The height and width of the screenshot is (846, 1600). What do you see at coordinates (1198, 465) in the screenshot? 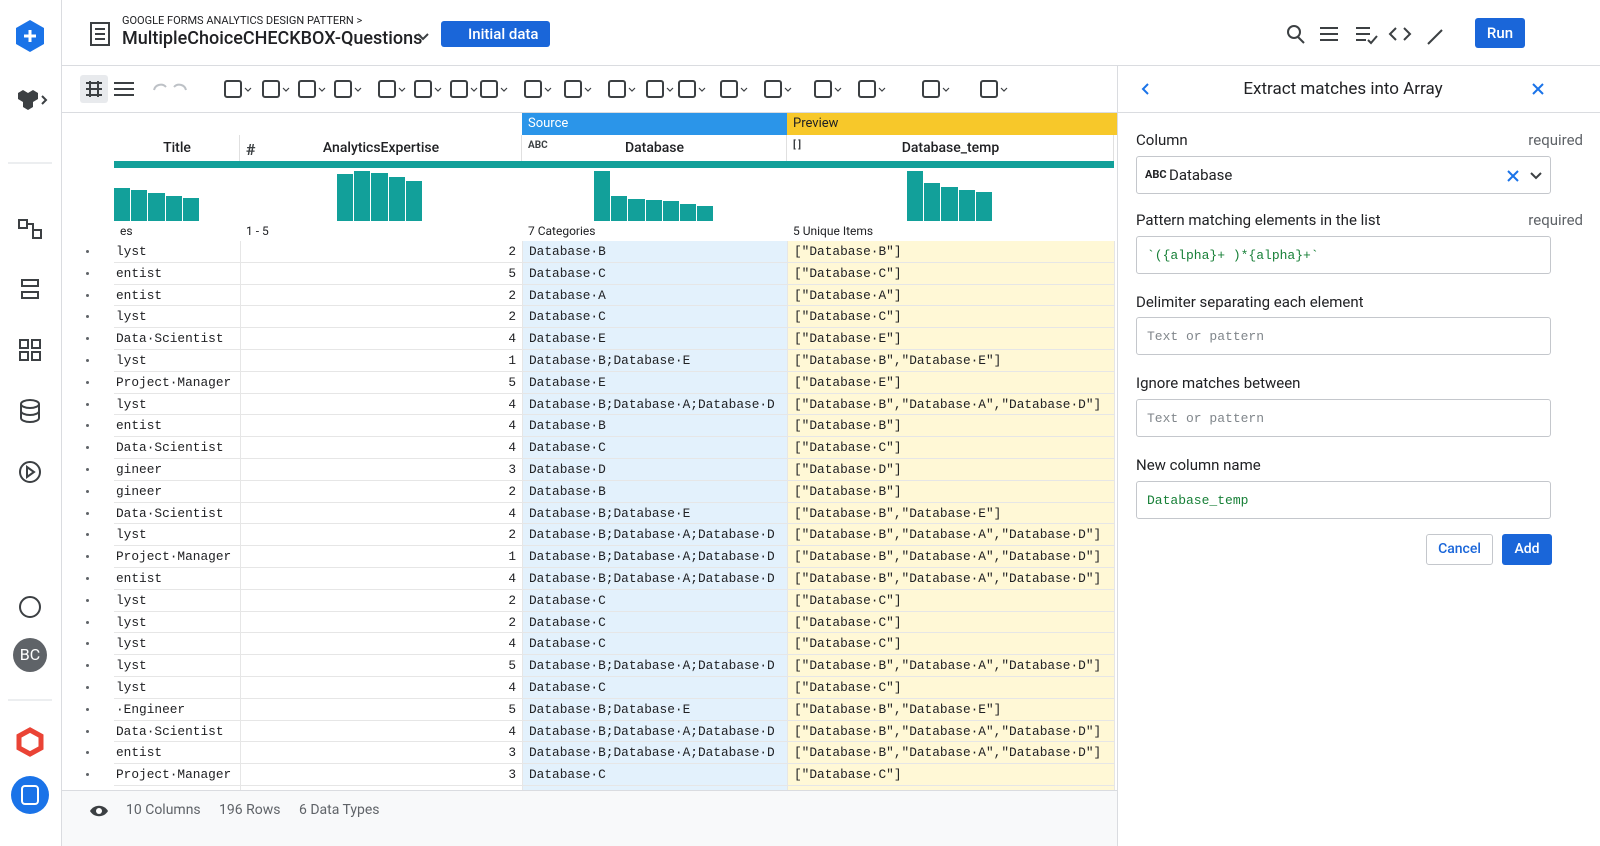
I see `field-label: New column name` at bounding box center [1198, 465].